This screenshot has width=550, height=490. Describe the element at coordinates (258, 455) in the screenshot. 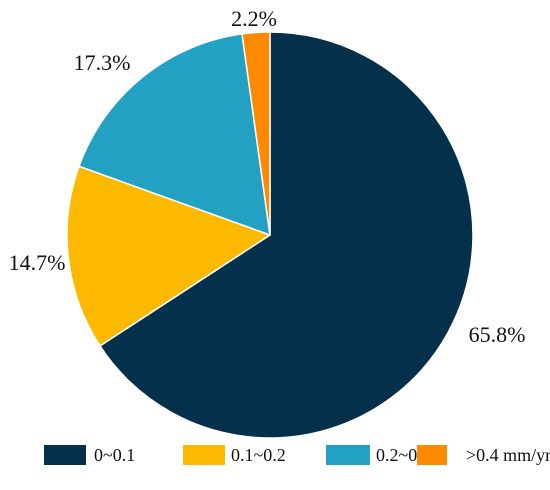

I see `legend-label-2: 0.1~0.2` at that location.